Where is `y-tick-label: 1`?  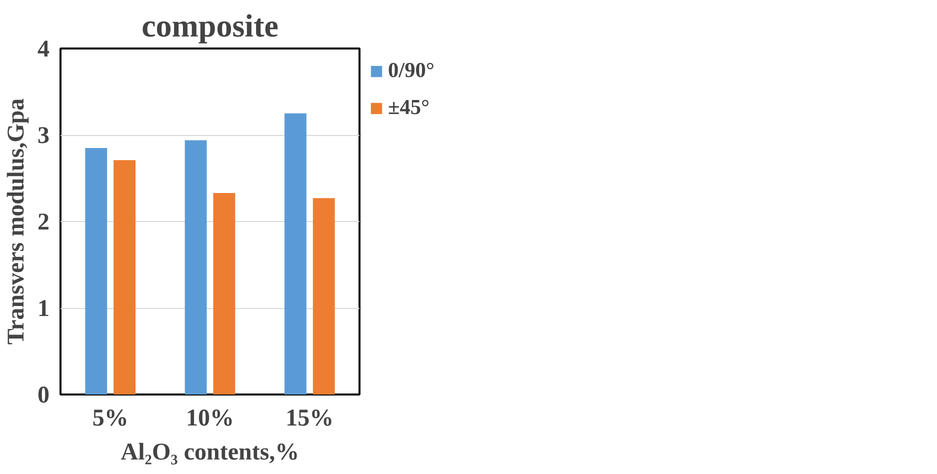 y-tick-label: 1 is located at coordinates (44, 309).